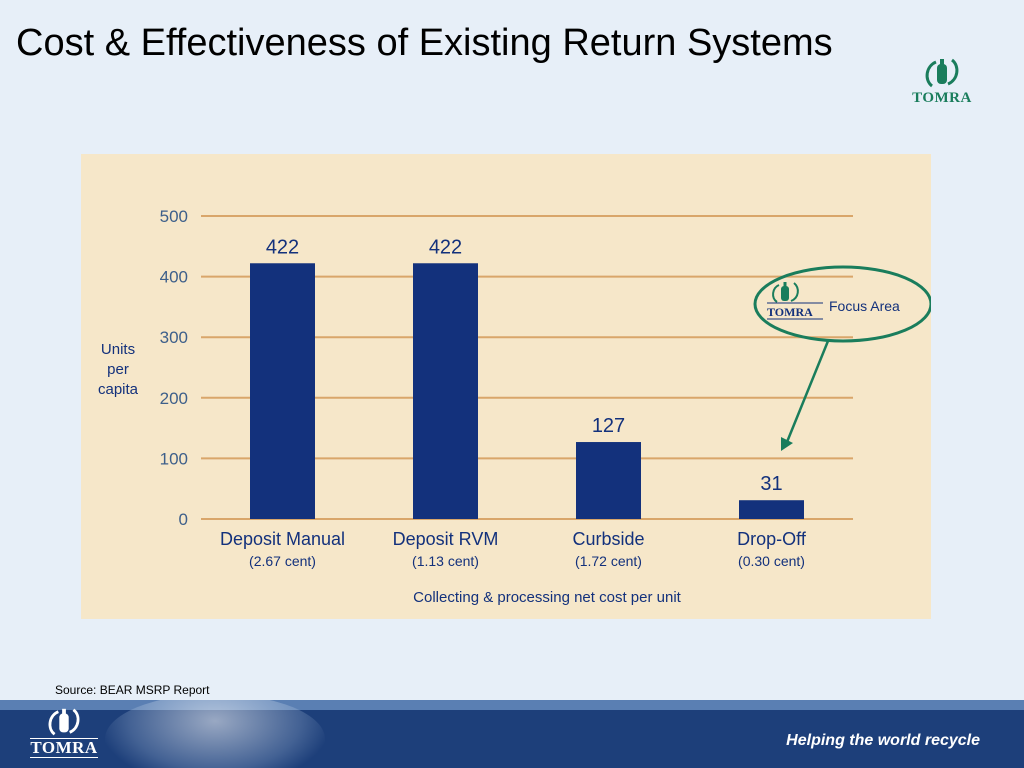 This screenshot has height=768, width=1024. I want to click on y-tick-label: 0, so click(183, 519).